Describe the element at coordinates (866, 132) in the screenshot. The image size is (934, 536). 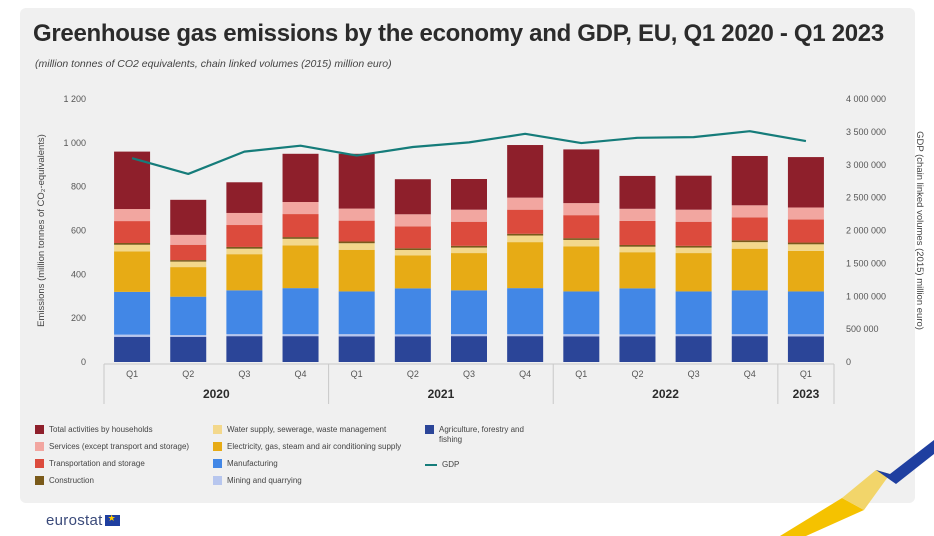
I see `y2-tick-label: 3 500 000` at that location.